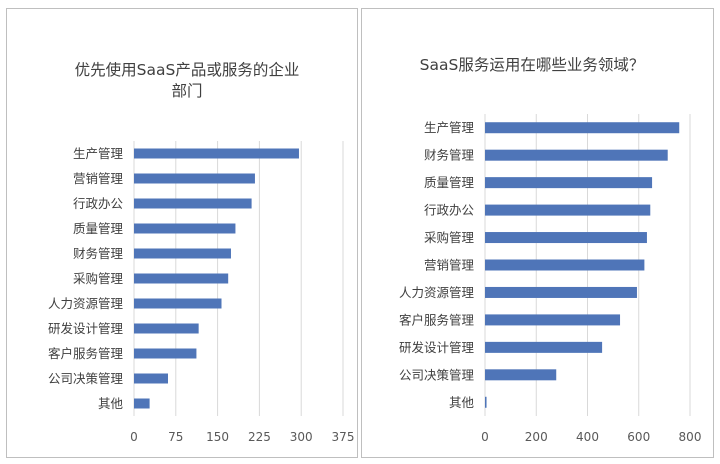 This screenshot has height=464, width=720. Describe the element at coordinates (536, 437) in the screenshot. I see `x-tick-label: 200` at that location.